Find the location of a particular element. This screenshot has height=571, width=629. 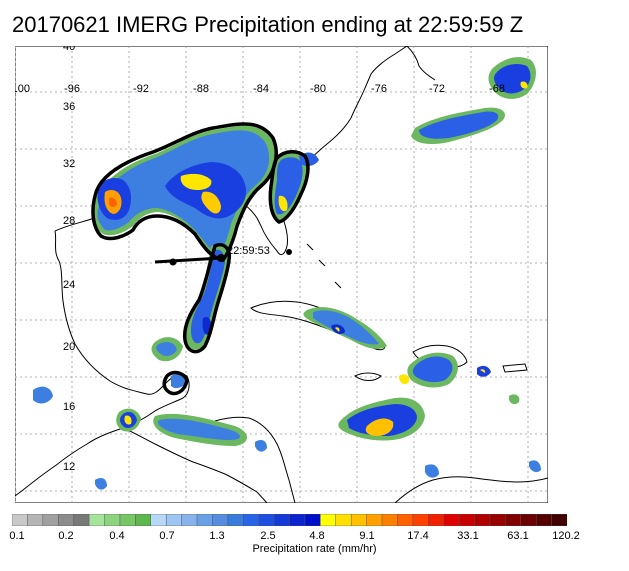

lat-label-12: 12 is located at coordinates (69, 467).